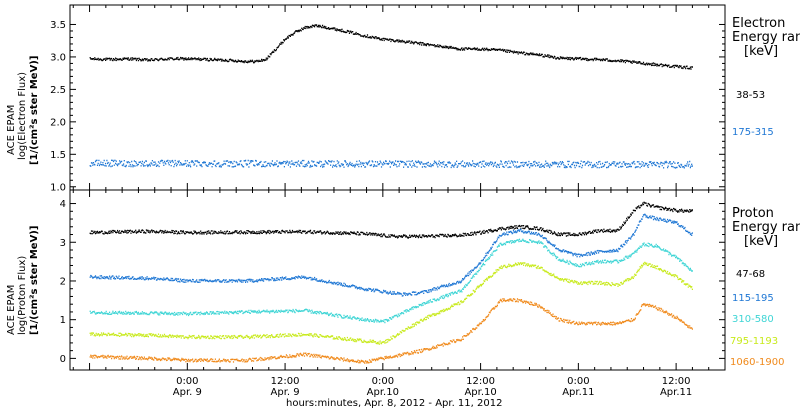 The width and height of the screenshot is (800, 410). What do you see at coordinates (63, 359) in the screenshot?
I see `y-tick-label: 0` at bounding box center [63, 359].